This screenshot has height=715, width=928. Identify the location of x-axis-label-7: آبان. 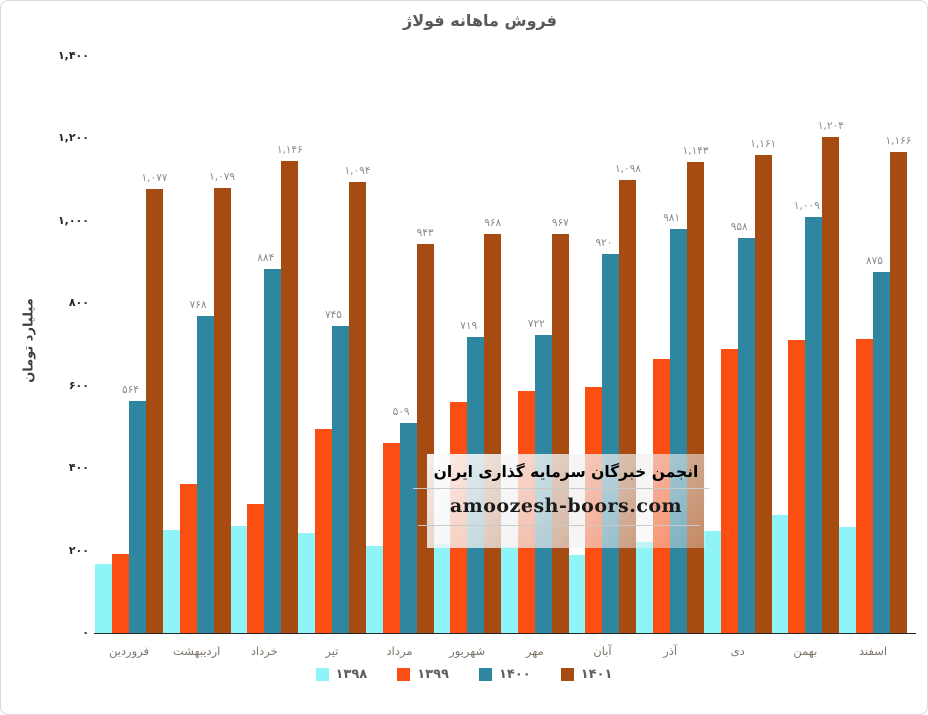
(602, 651).